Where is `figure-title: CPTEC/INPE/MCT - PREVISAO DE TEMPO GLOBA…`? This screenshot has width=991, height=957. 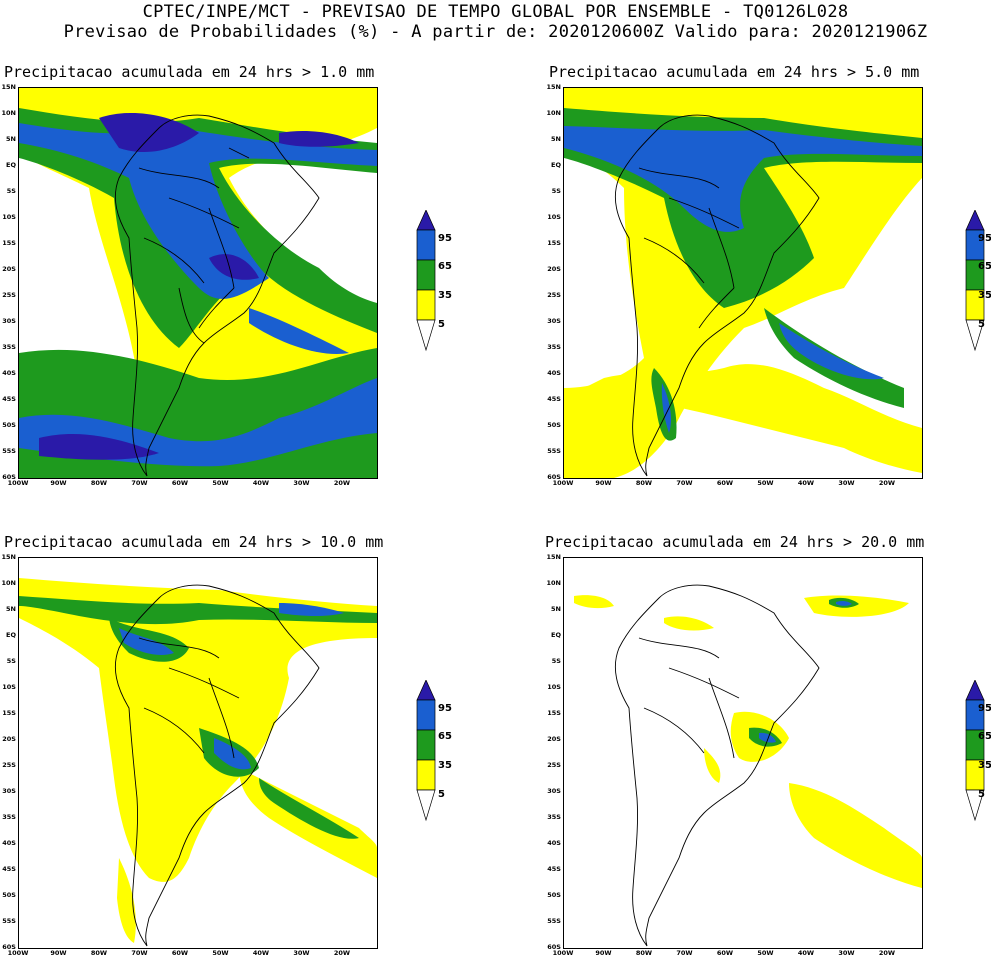
figure-title: CPTEC/INPE/MCT - PREVISAO DE TEMPO GLOBA… is located at coordinates (495, 12).